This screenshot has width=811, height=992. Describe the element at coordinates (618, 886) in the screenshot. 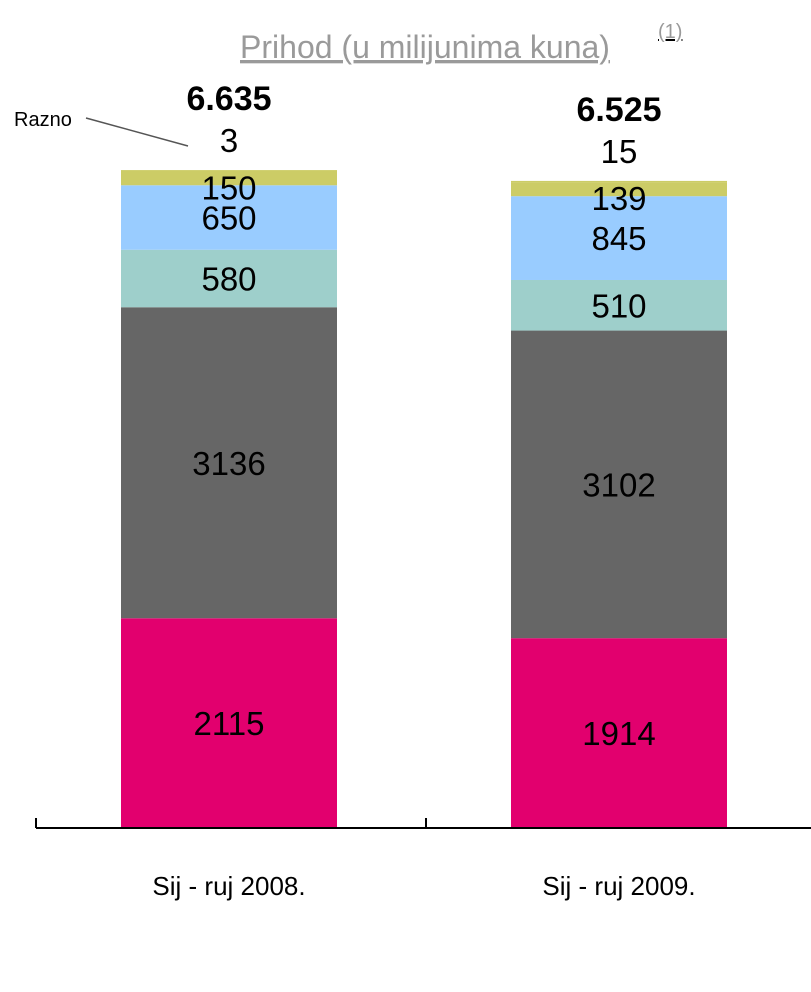

I see `category-label: Sij - ruj 2009.` at that location.